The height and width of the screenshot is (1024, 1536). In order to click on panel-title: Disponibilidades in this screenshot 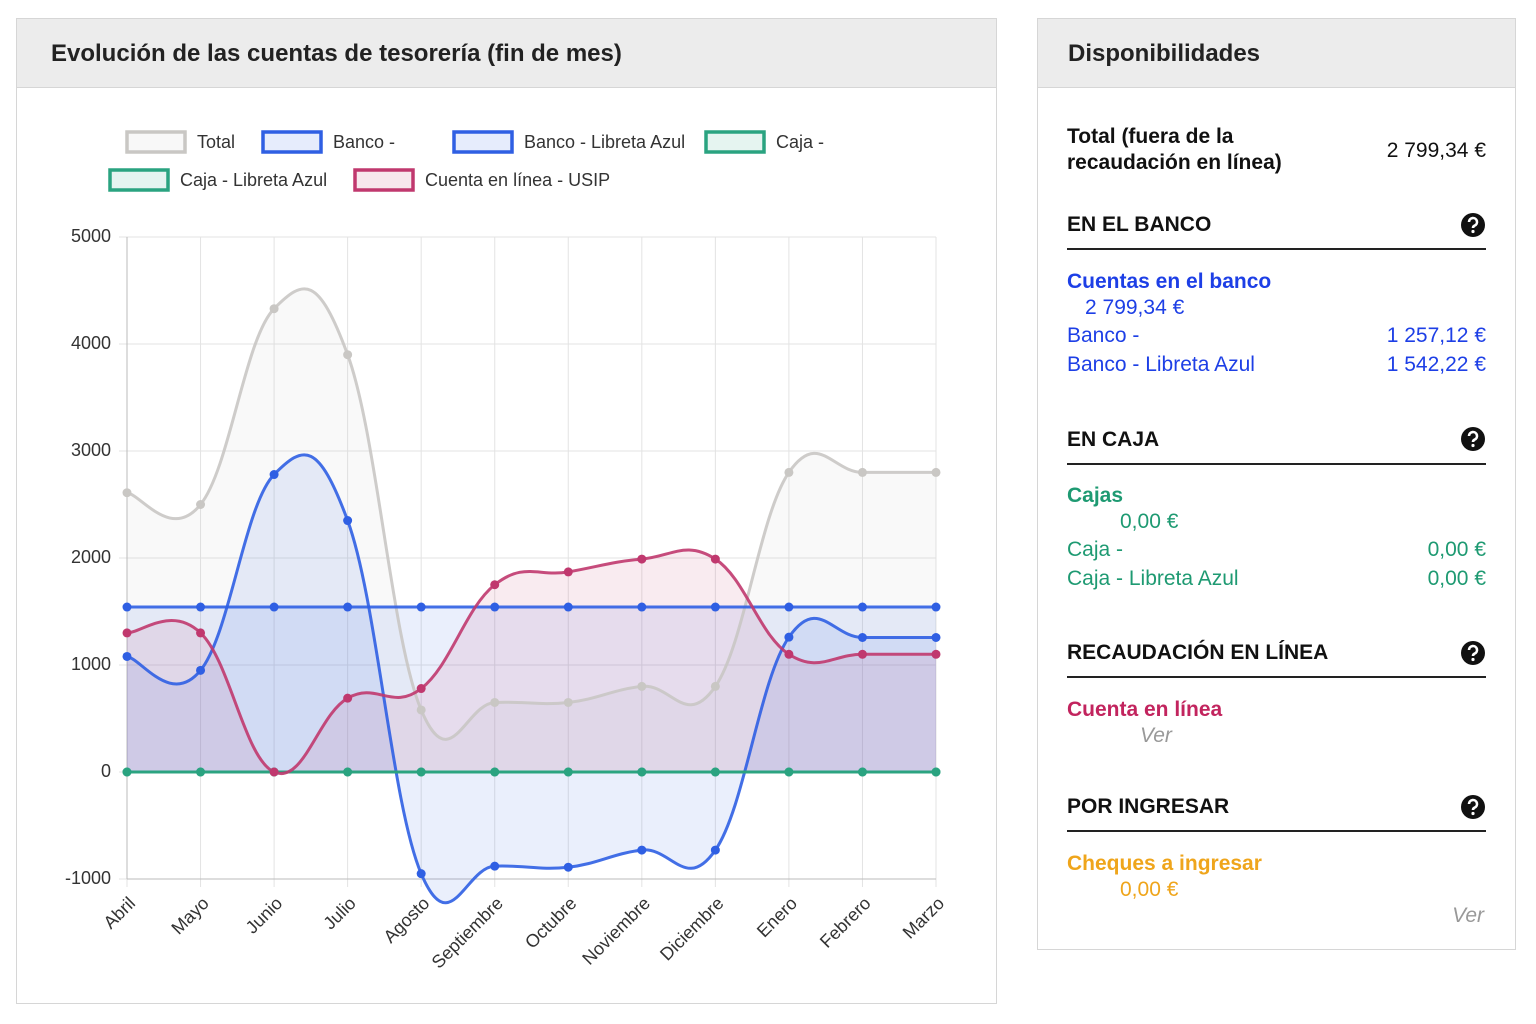, I will do `click(1164, 53)`.